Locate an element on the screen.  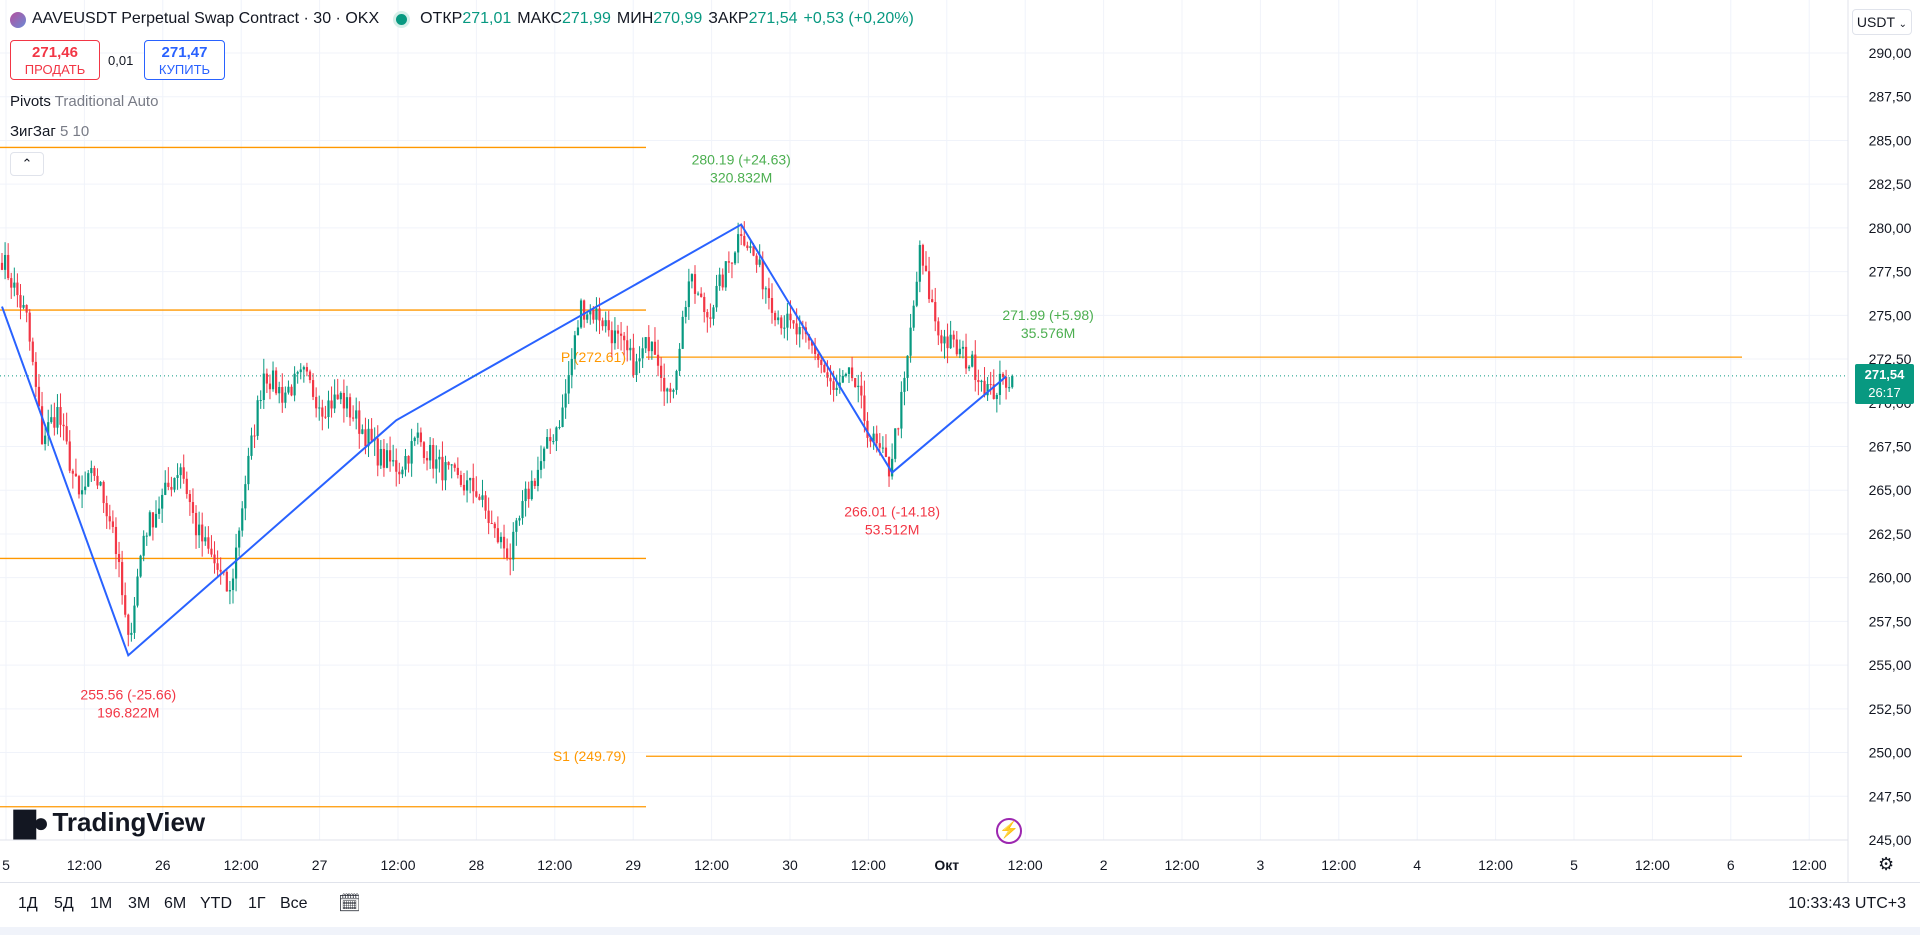
sell-label: ПРОДАТЬ is located at coordinates (55, 69).